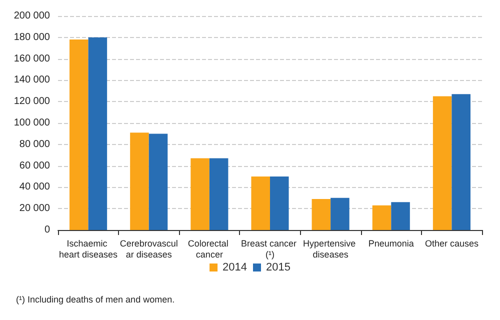 Image resolution: width=500 pixels, height=320 pixels. Describe the element at coordinates (278, 268) in the screenshot. I see `legend-label: 2015` at that location.